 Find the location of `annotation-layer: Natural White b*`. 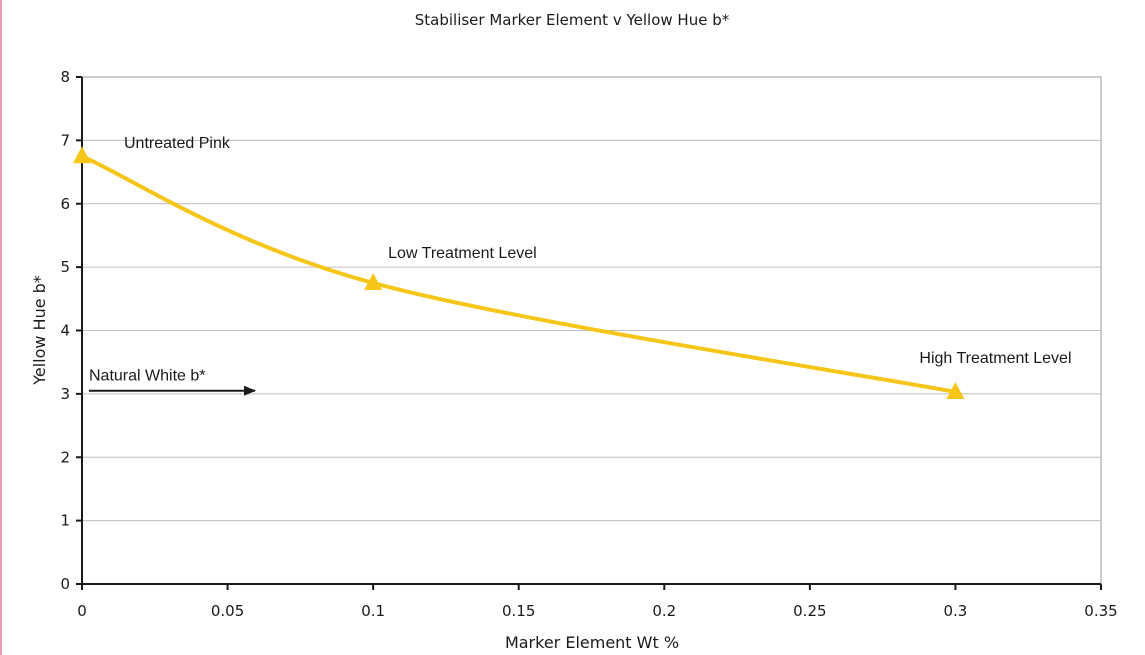

annotation-layer: Natural White b* is located at coordinates (172, 382).